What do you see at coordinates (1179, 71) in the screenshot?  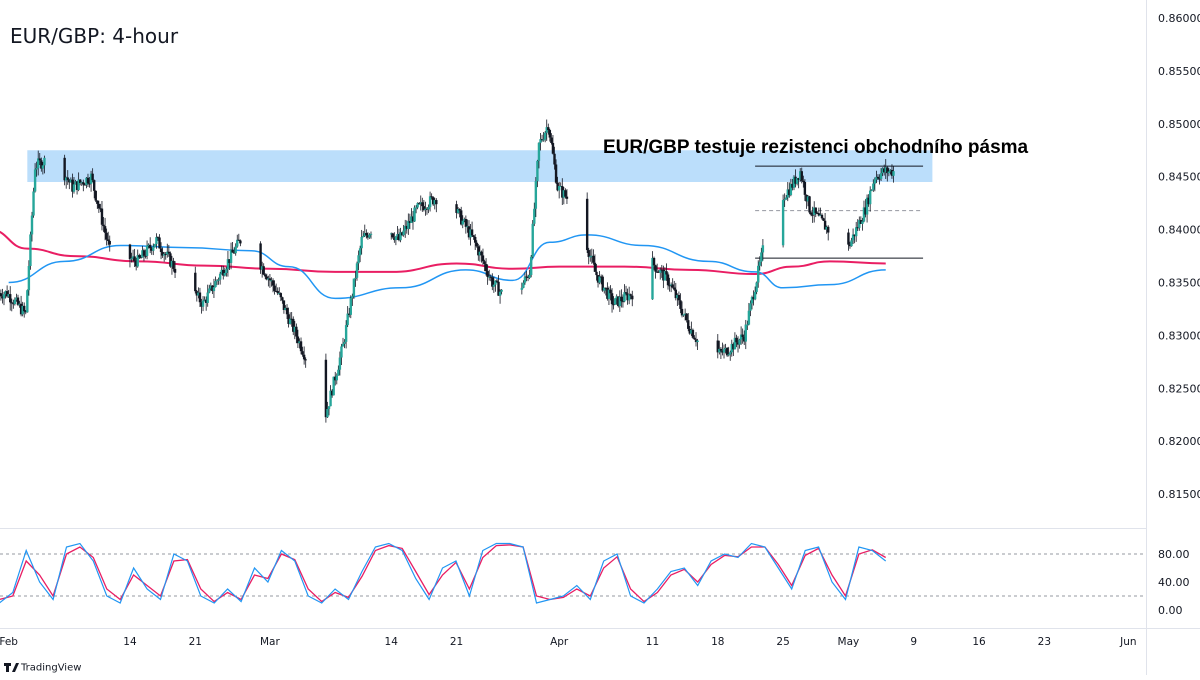 I see `price-tick-label: 0.85500` at bounding box center [1179, 71].